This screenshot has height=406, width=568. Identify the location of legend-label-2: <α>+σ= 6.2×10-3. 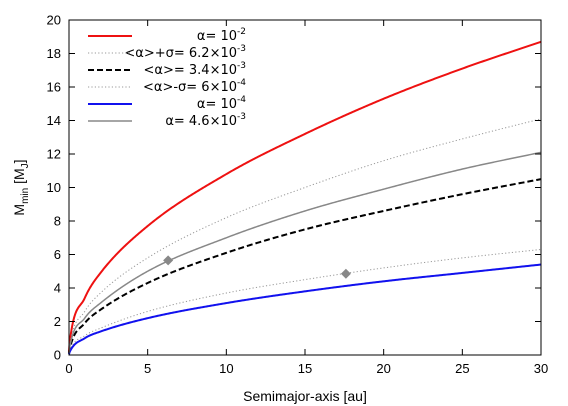
(185, 52).